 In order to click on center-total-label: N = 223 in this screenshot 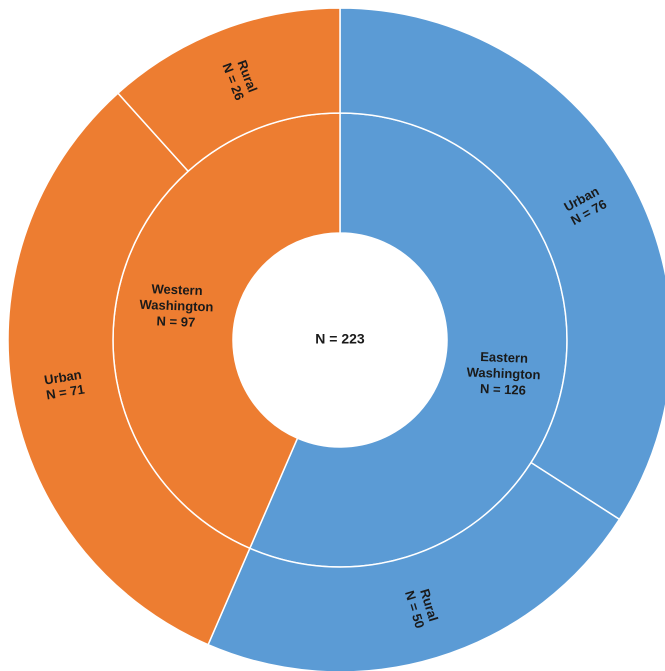, I will do `click(340, 339)`.